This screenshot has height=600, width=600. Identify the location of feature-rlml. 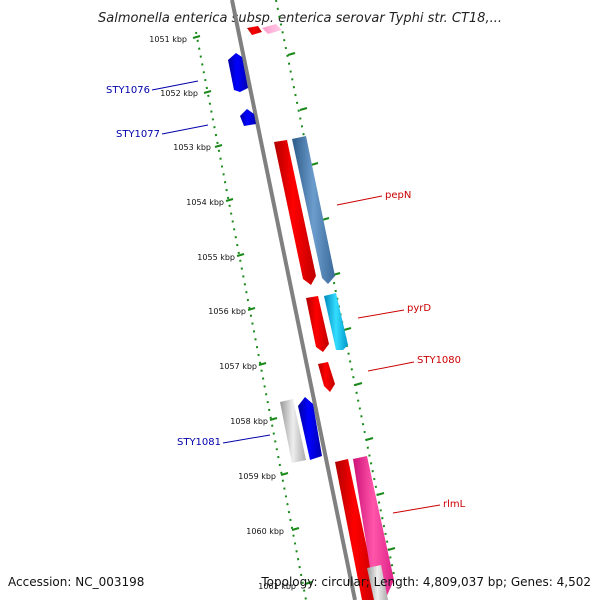
(373, 528).